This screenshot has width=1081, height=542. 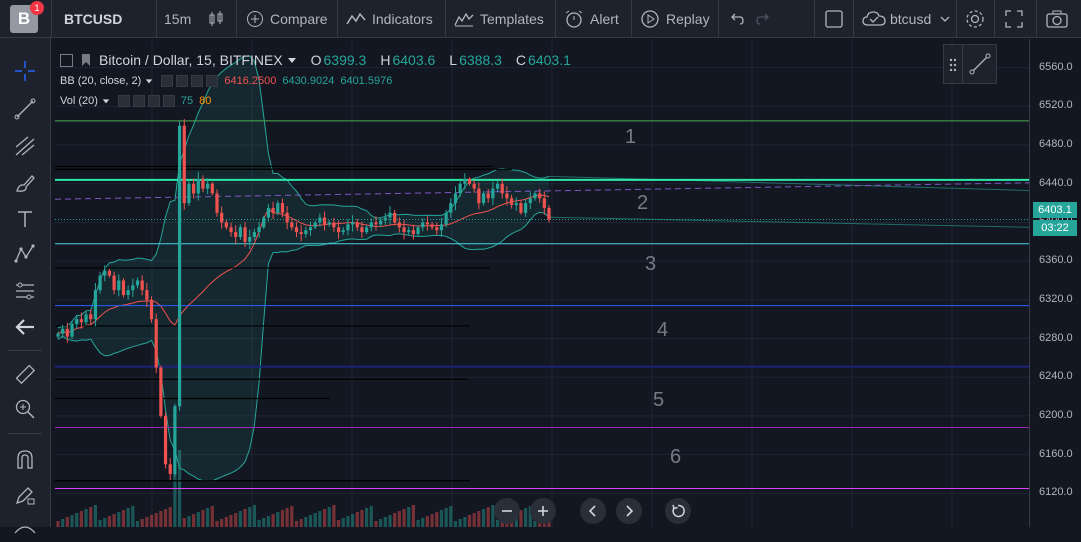 I want to click on save-layout-button: btcusd, so click(x=906, y=19).